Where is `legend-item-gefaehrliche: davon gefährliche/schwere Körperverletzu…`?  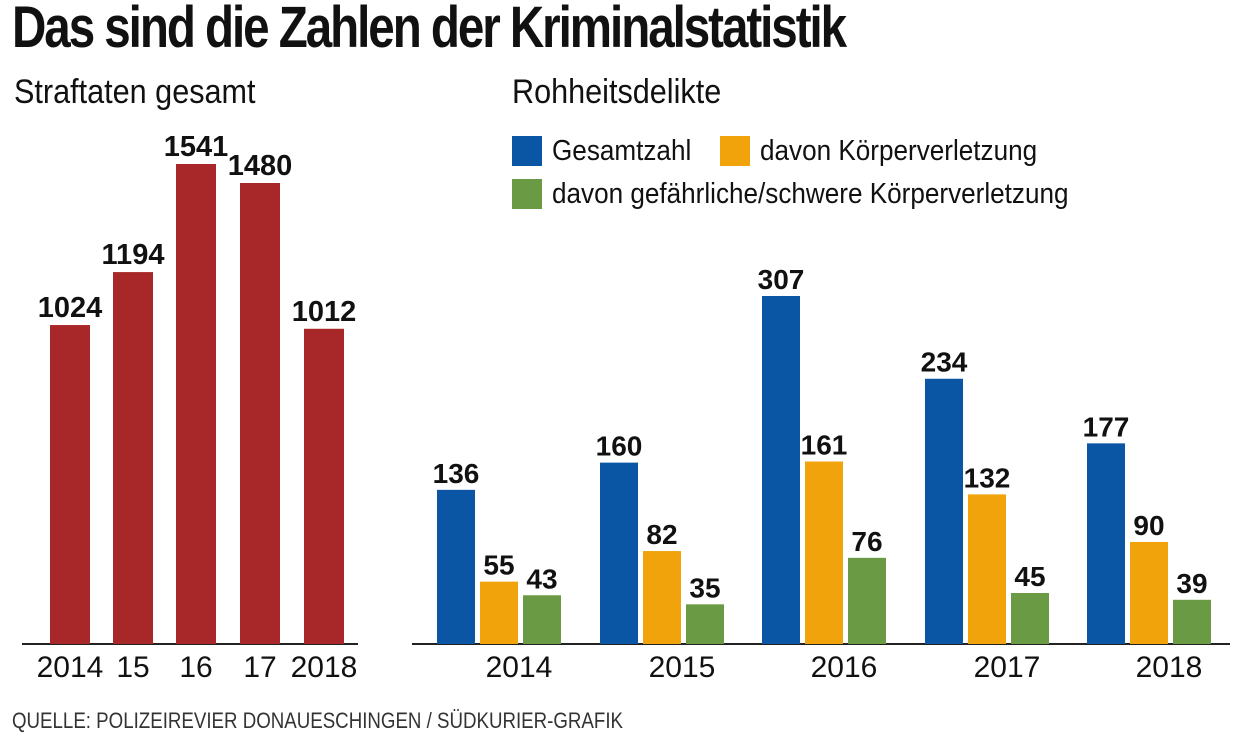
legend-item-gefaehrliche: davon gefährliche/schwere Körperverletzu… is located at coordinates (819, 194).